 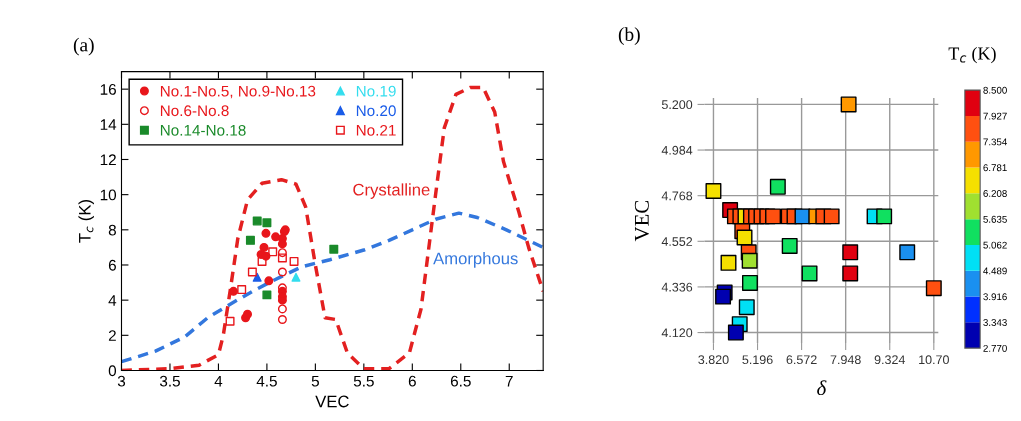 I want to click on y-tick-label: 5.200, so click(x=677, y=105).